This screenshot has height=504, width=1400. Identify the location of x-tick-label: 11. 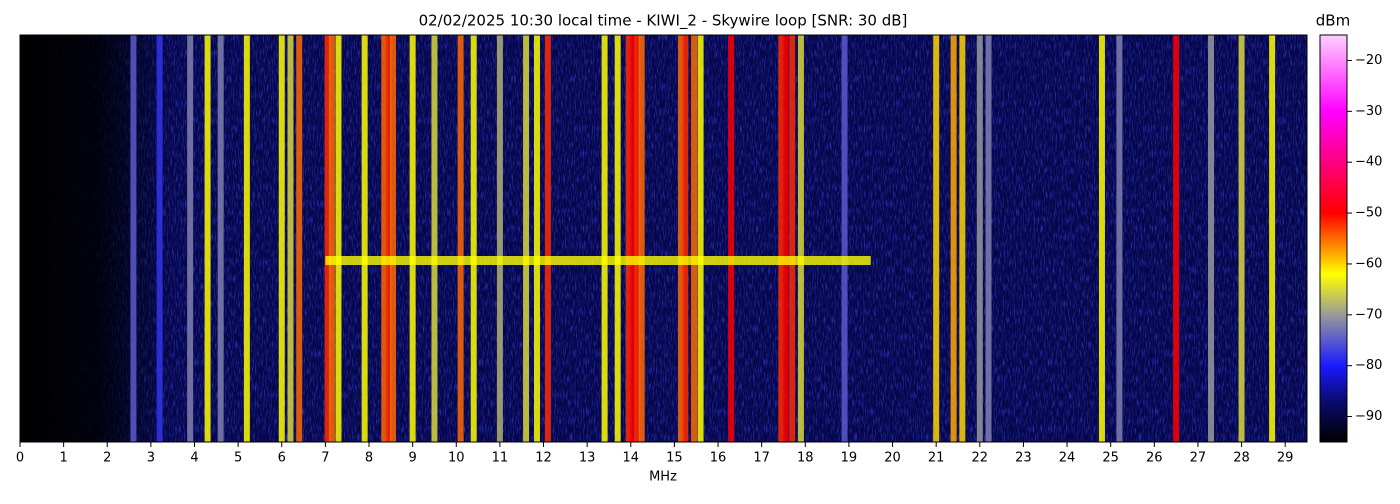
(500, 458).